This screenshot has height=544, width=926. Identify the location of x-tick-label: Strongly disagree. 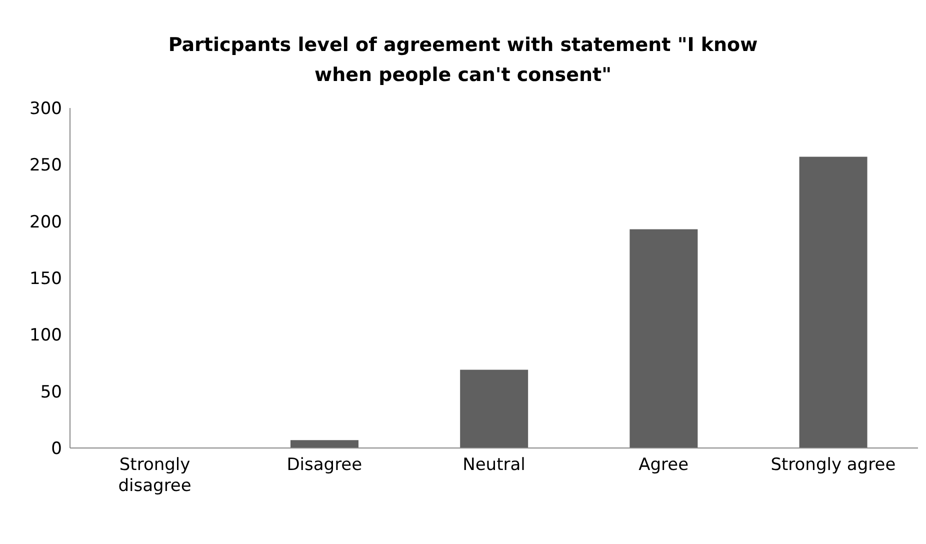
(155, 475).